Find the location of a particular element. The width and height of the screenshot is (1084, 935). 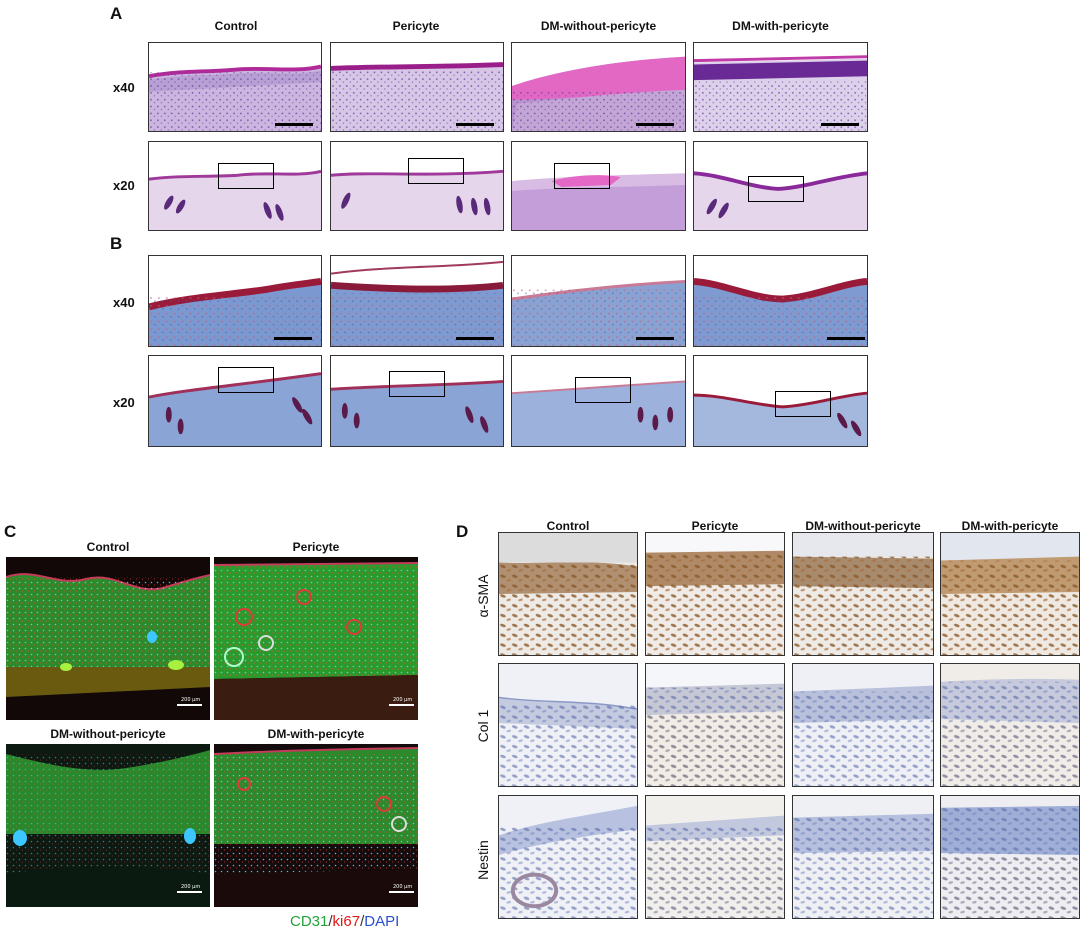

panel-a-col-dm-without: DM-without-pericyte is located at coordinates (598, 26).